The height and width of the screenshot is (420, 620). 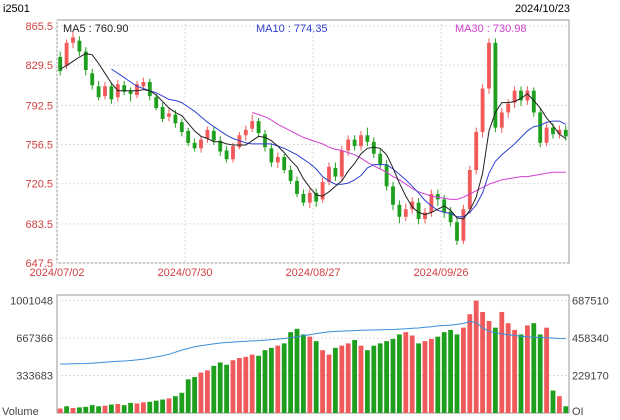 I want to click on date-tick-label: 2024/07/30, so click(x=184, y=273).